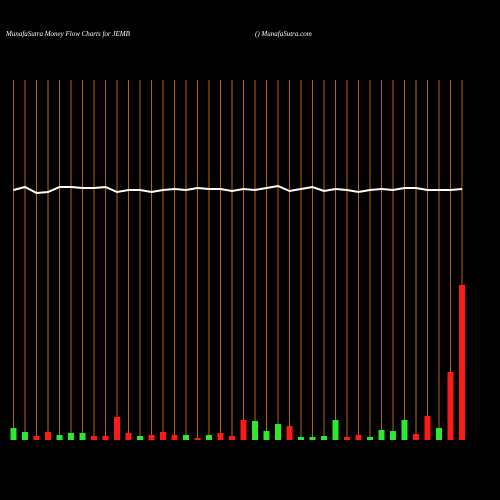 This screenshot has width=500, height=500. I want to click on chart-subtitle: () MunafaSutra.com, so click(283, 34).